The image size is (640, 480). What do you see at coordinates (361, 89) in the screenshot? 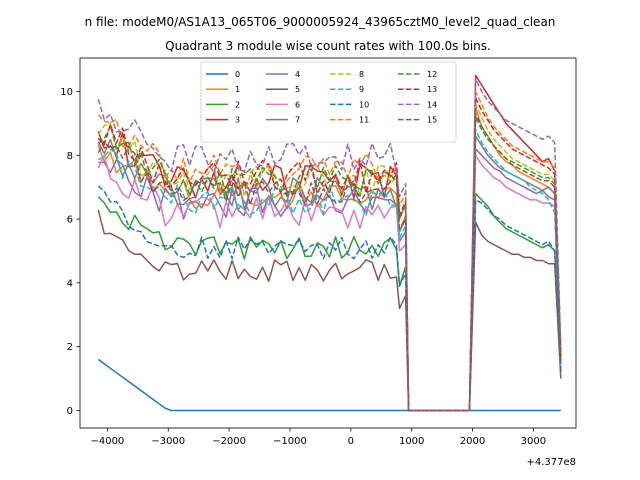
I see `legend-label-9: 9` at bounding box center [361, 89].